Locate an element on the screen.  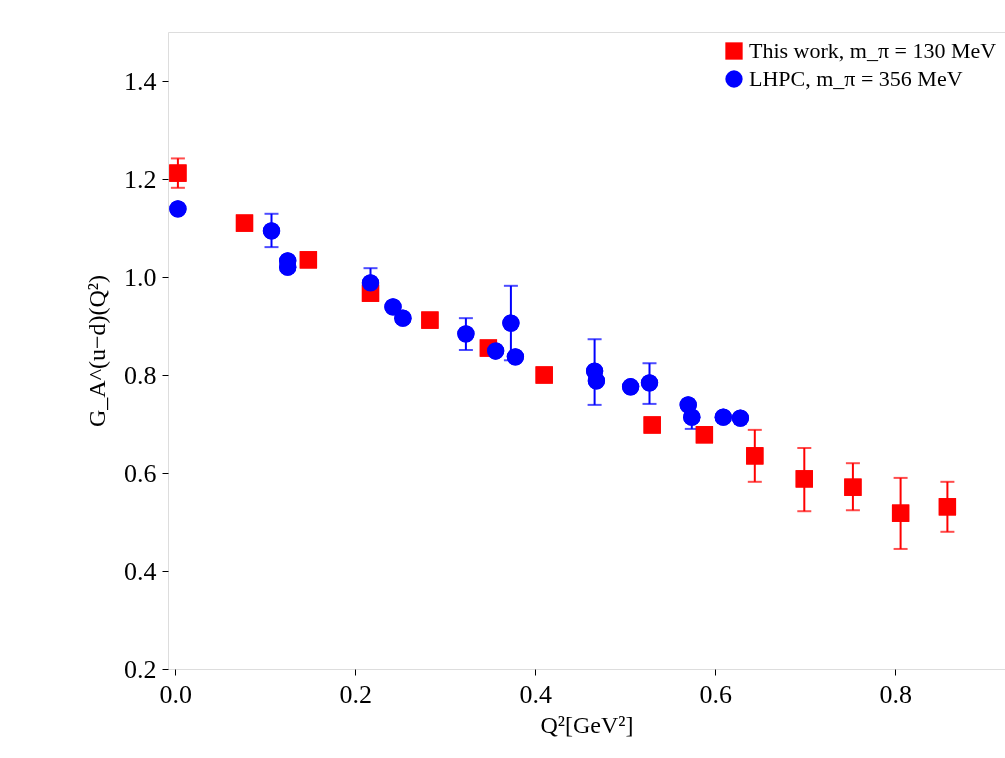
y-tick-label: 0.8 is located at coordinates (140, 375).